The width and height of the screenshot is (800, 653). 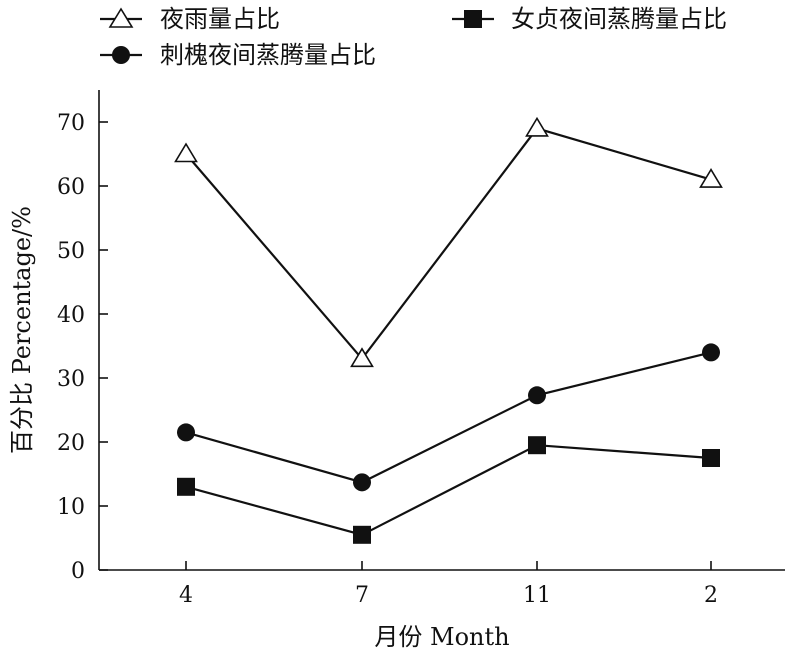 I want to click on legend-item-robinia: 刺槐夜间蒸腾量占比, so click(x=238, y=55).